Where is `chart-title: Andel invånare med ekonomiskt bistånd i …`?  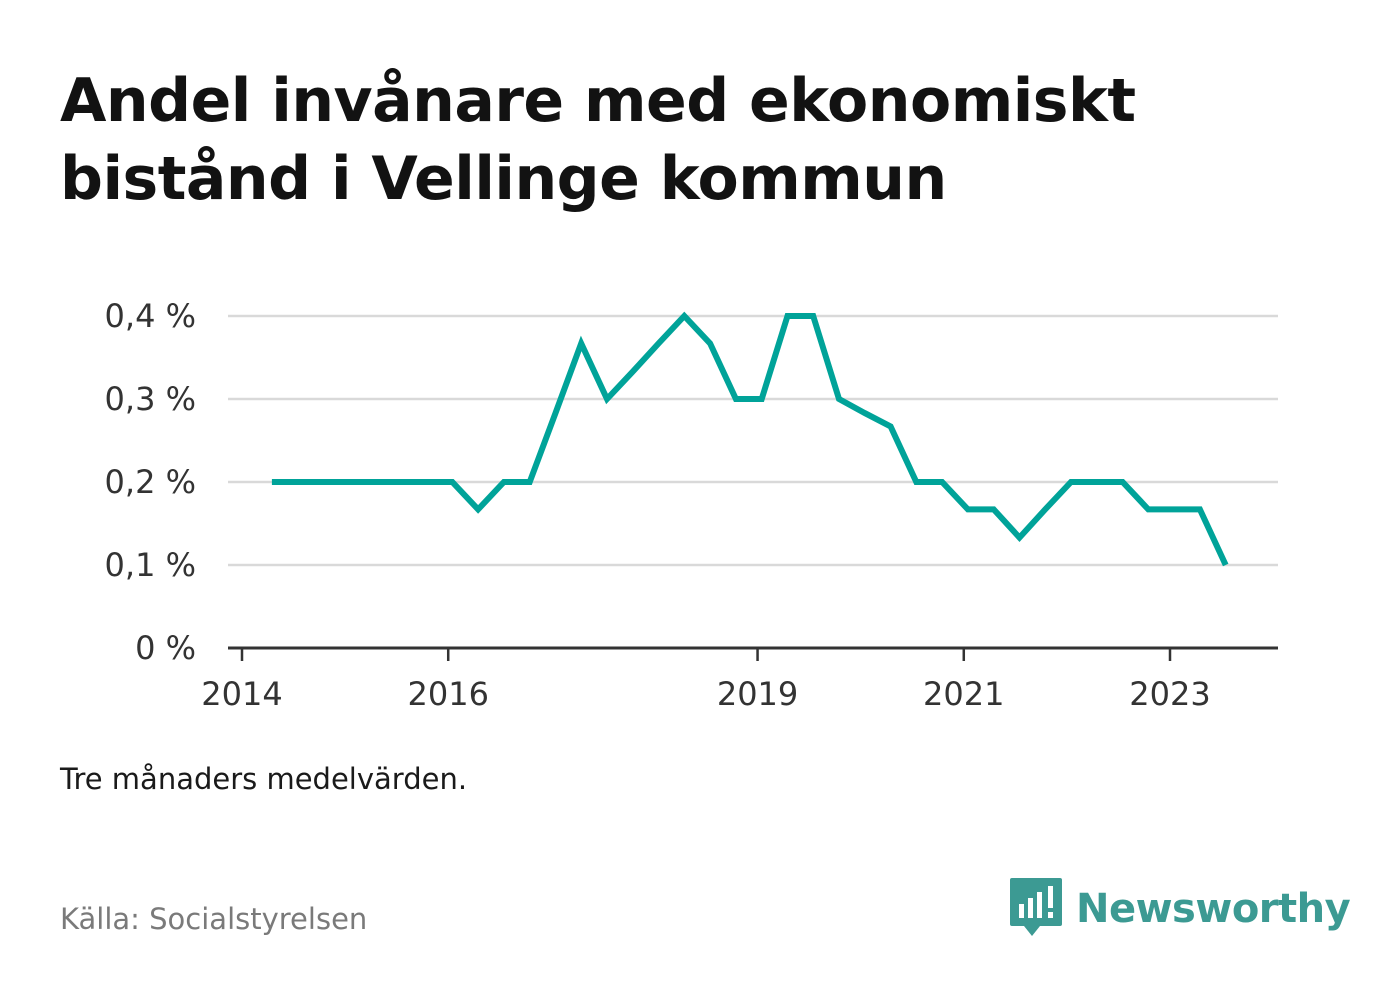 chart-title: Andel invånare med ekonomiskt bistånd i … is located at coordinates (690, 140).